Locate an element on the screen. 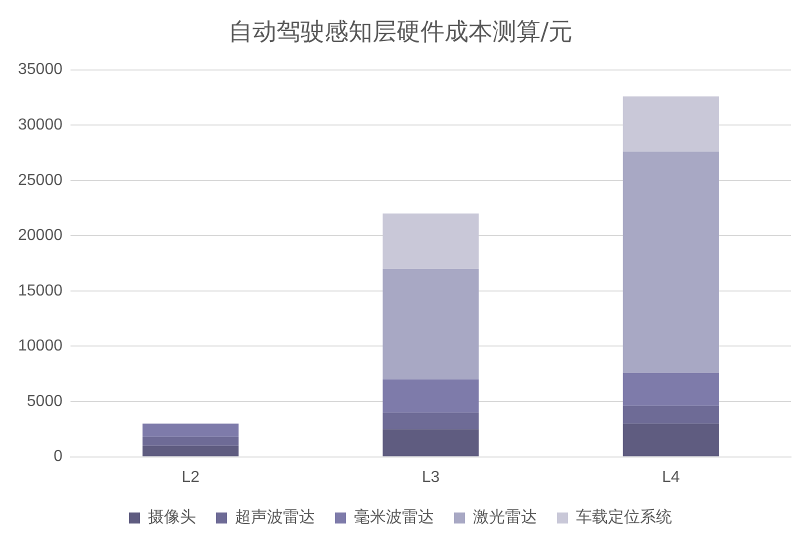 The width and height of the screenshot is (811, 541). y-tick-label: 0 is located at coordinates (58, 457).